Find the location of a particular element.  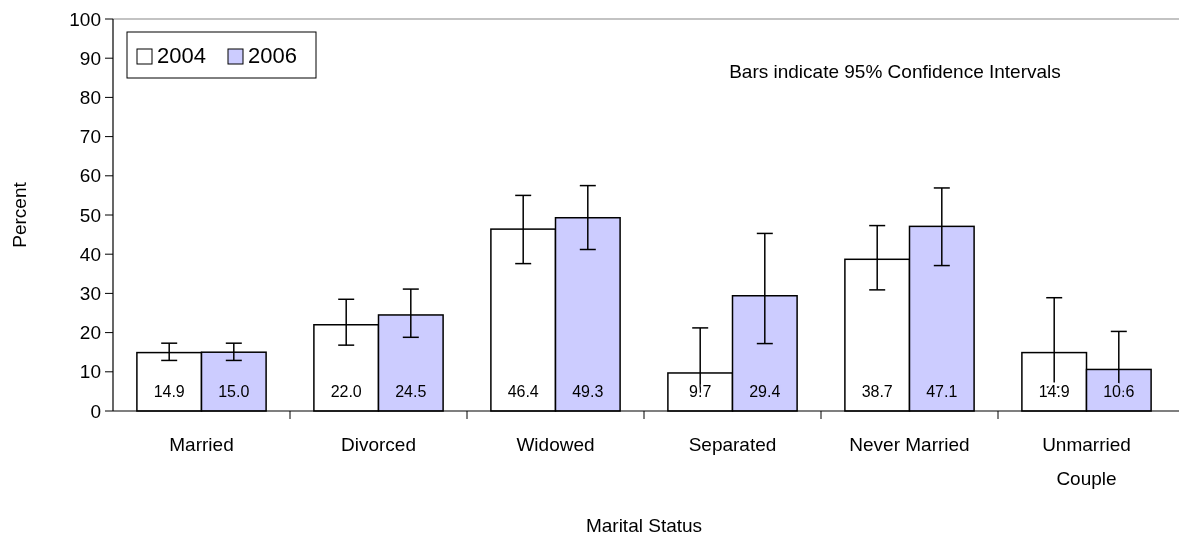

y-tick-label: 0 is located at coordinates (95, 411).